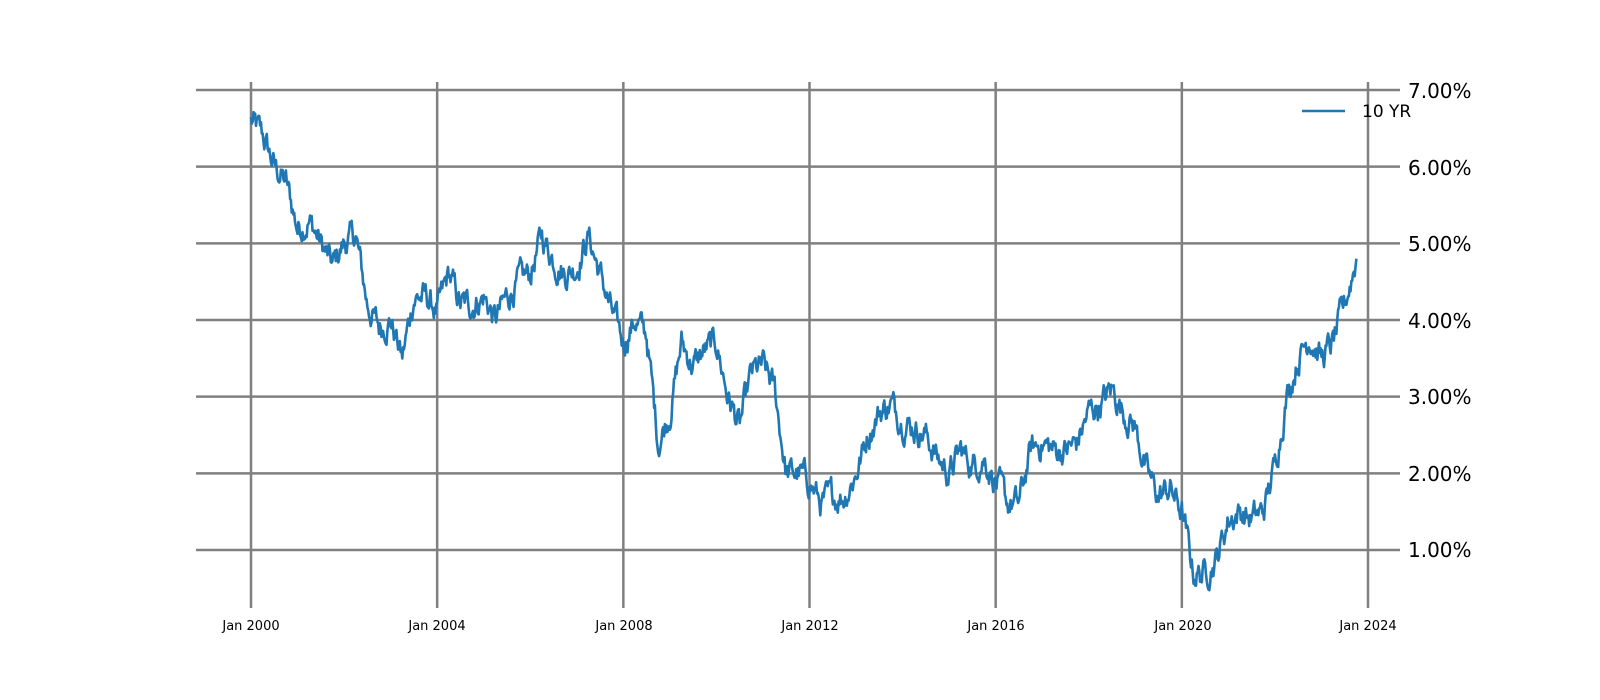 Image resolution: width=1600 pixels, height=700 pixels. I want to click on x-tick-label: Jan 2024, so click(1367, 626).